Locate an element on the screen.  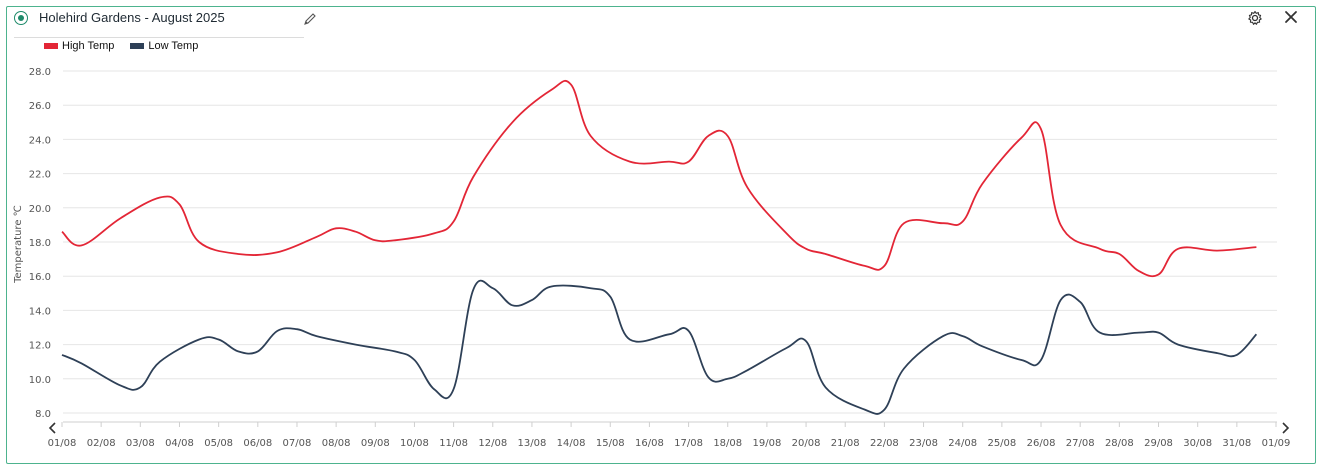
x-tick-label: 01/08 is located at coordinates (62, 443).